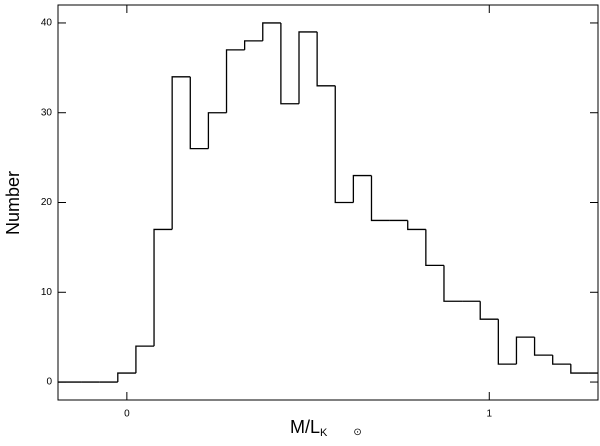 Image resolution: width=600 pixels, height=446 pixels. Describe the element at coordinates (47, 292) in the screenshot. I see `y-tick-label: 10` at that location.